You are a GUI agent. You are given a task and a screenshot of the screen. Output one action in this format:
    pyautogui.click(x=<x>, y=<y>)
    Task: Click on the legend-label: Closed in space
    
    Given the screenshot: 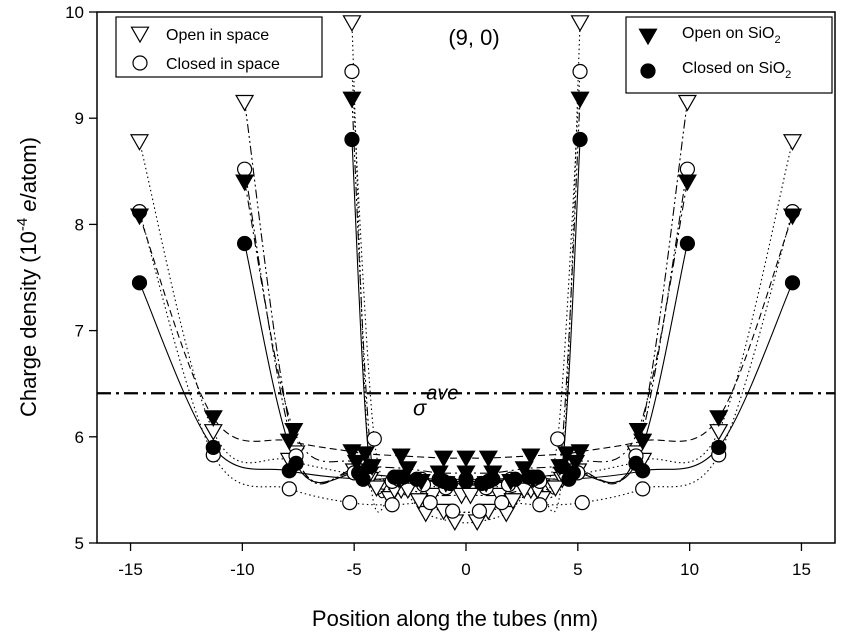 What is the action you would take?
    pyautogui.click(x=223, y=64)
    